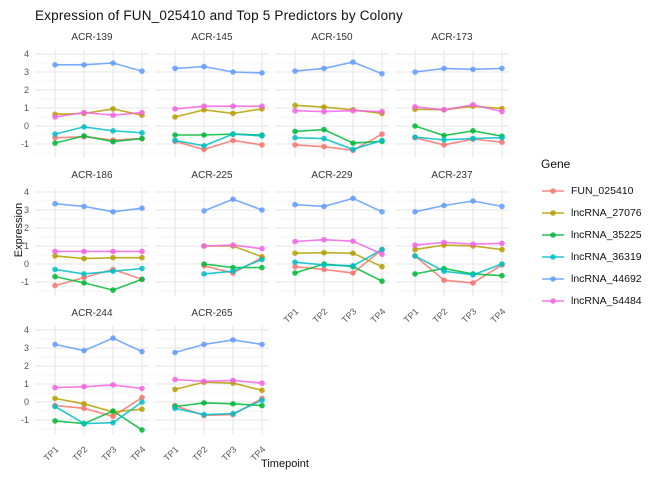  Describe the element at coordinates (26, 192) in the screenshot. I see `y-tick-label: 4` at that location.